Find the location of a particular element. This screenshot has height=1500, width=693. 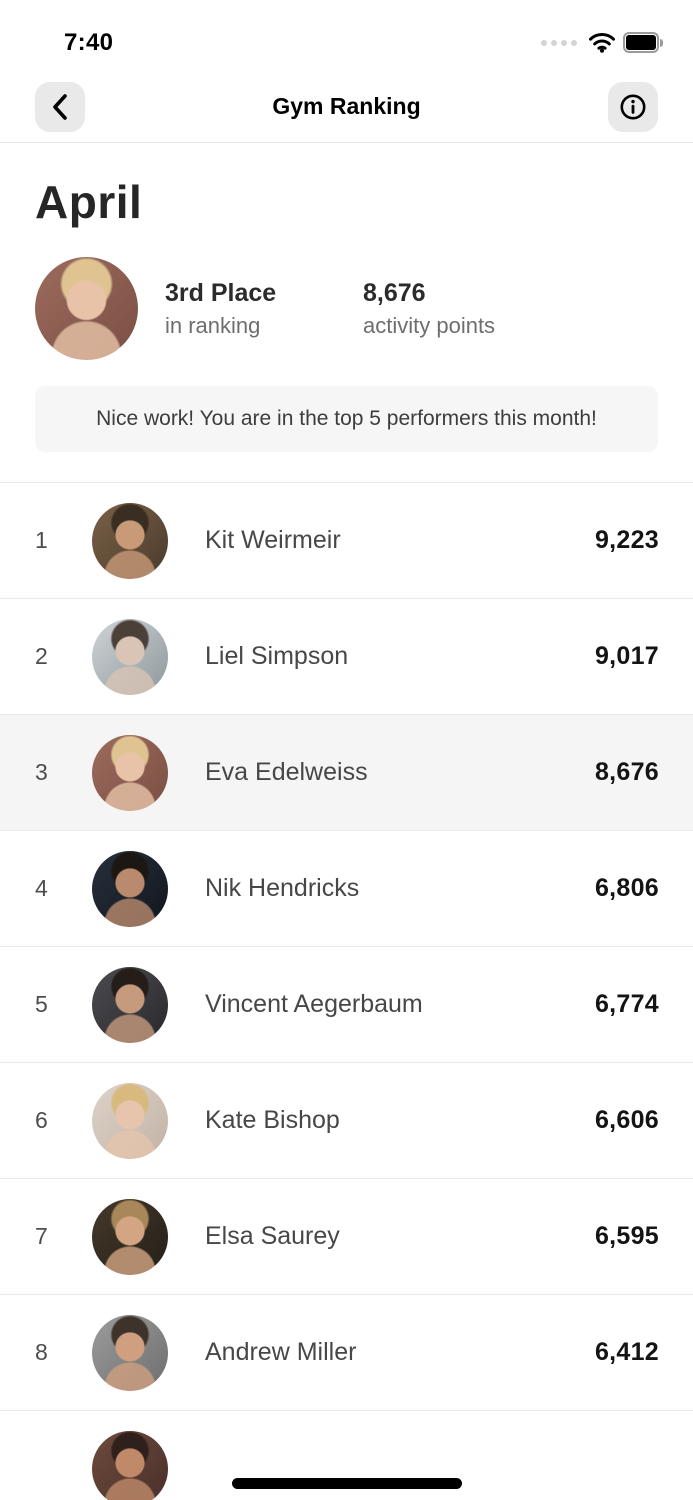

chevron-left-icon is located at coordinates (60, 107).